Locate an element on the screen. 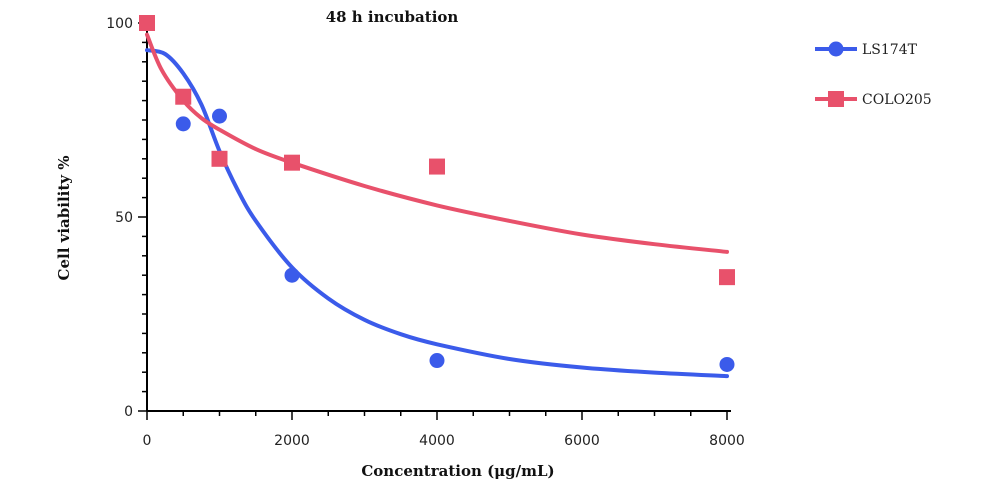  legend-label-colo205: COLO205 is located at coordinates (897, 100).